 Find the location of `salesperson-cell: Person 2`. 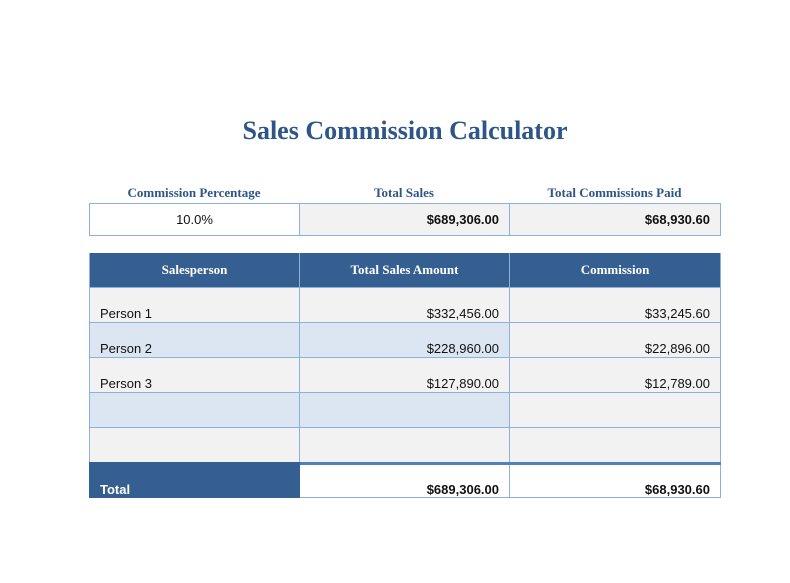

salesperson-cell: Person 2 is located at coordinates (194, 340).